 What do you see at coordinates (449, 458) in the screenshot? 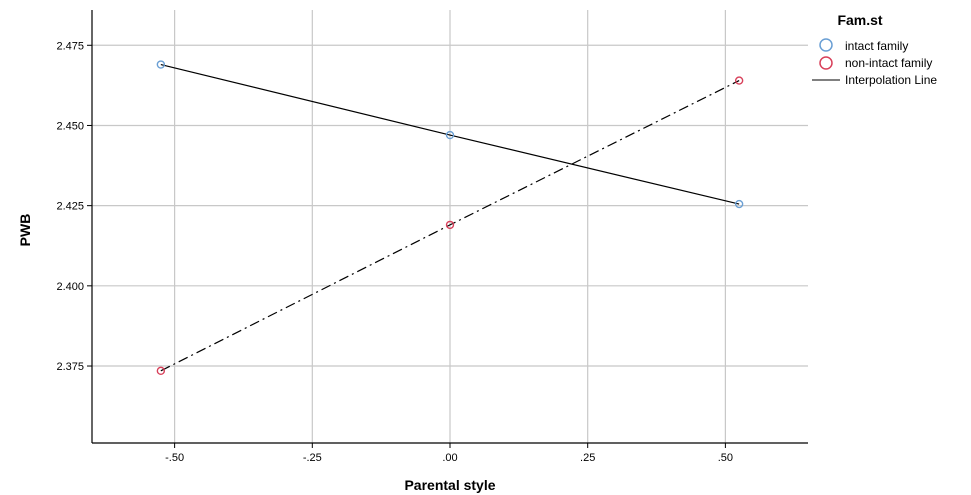
I see `x-tick-label: .00` at bounding box center [449, 458].